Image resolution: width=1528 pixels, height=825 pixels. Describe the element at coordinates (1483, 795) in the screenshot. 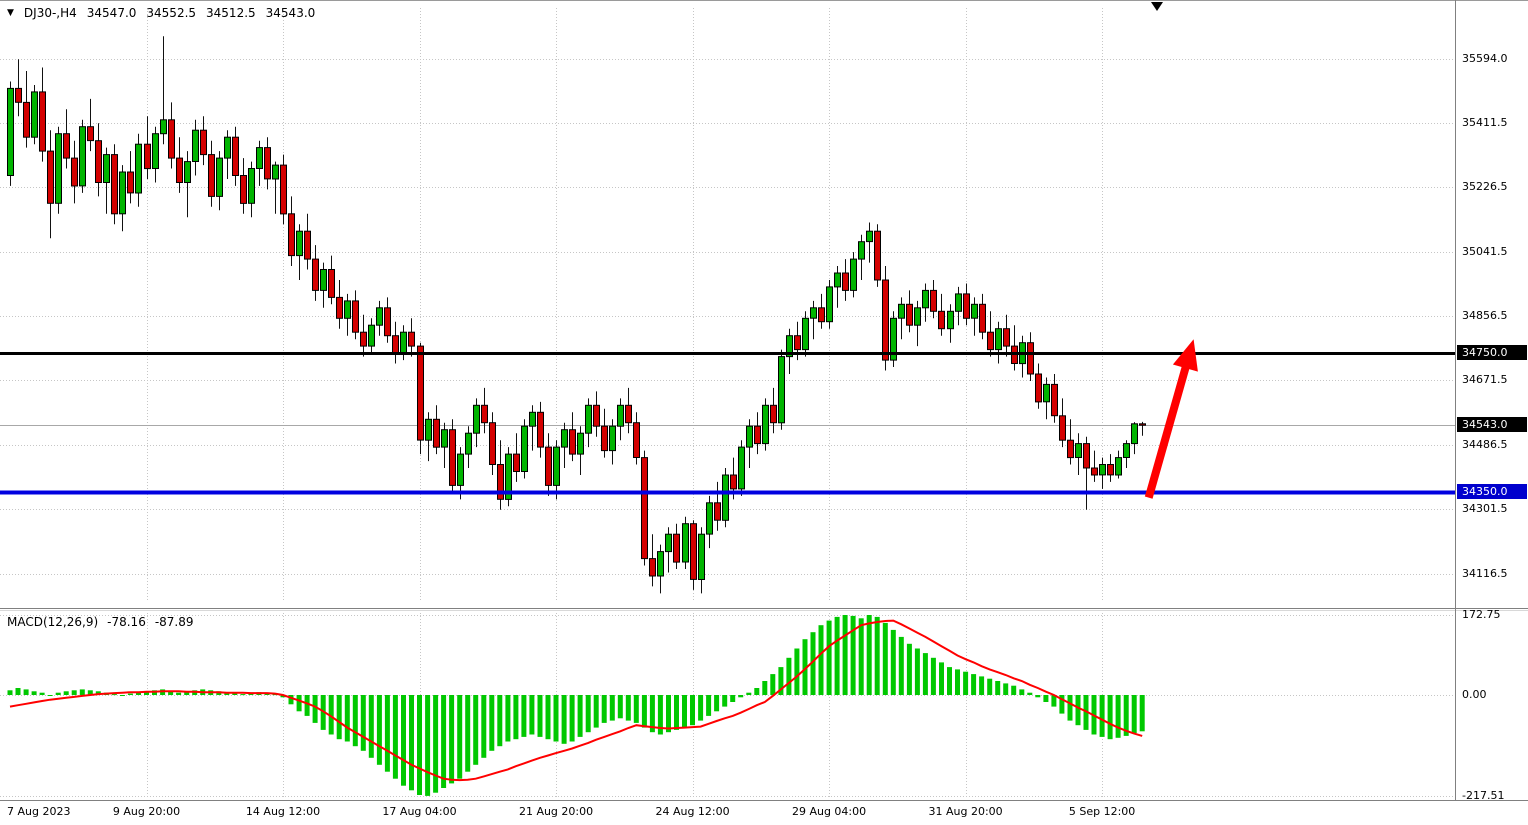

I see `macd-tick-label: -217.51` at that location.